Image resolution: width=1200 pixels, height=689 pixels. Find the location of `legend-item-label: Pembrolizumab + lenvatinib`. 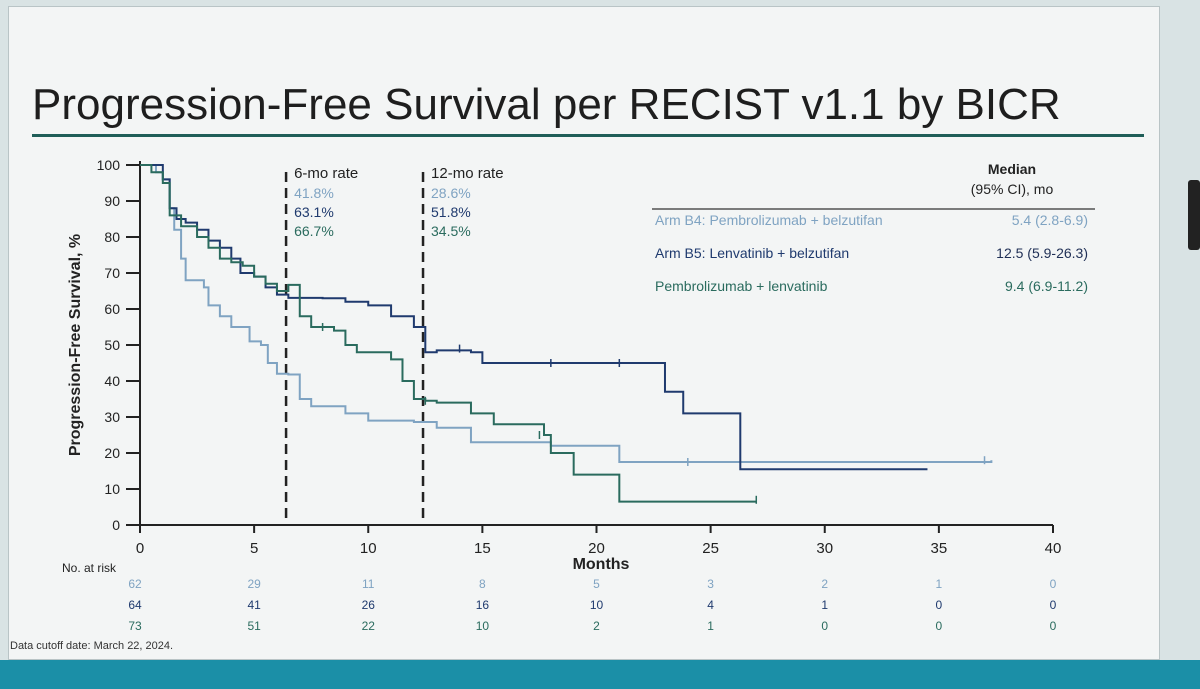

legend-item-label: Pembrolizumab + lenvatinib is located at coordinates (741, 286).